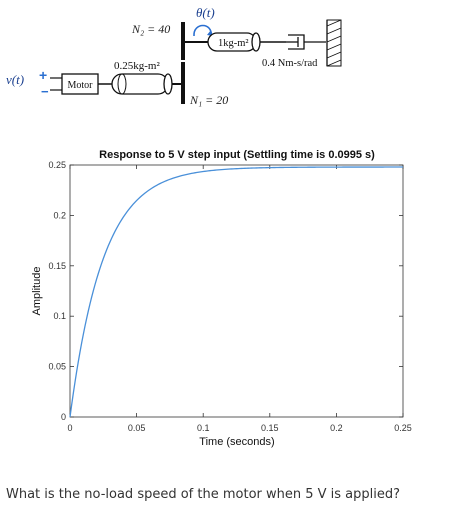  Describe the element at coordinates (57, 165) in the screenshot. I see `y-tick-label: 0.25` at that location.